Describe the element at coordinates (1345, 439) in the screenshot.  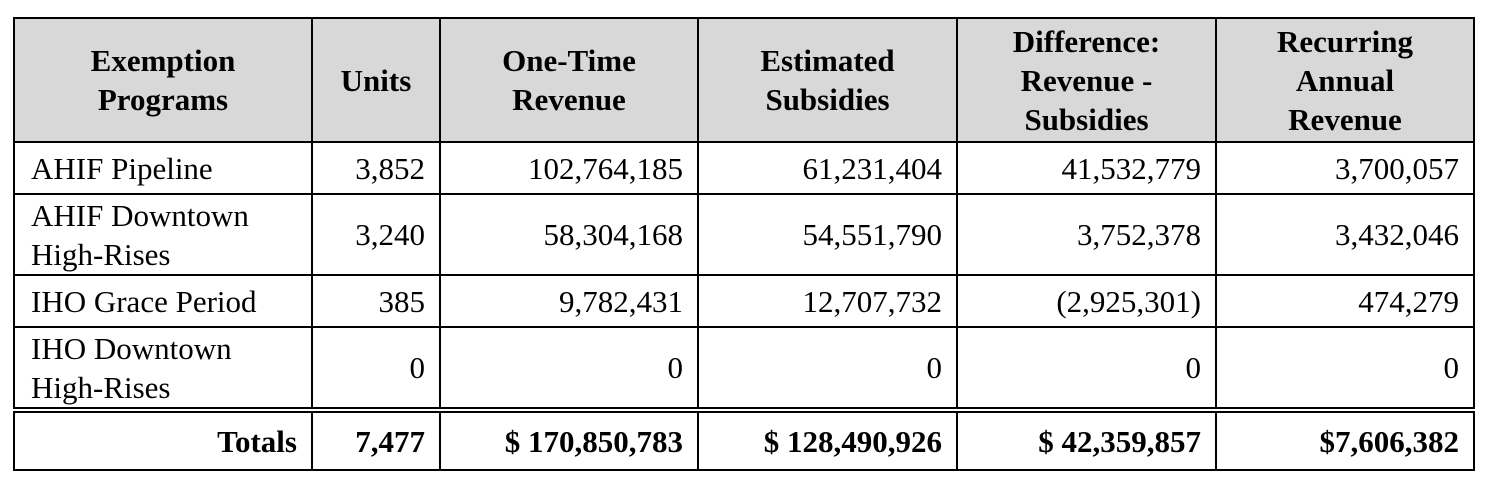
I see `totals-recurring-revenue: $7,606,382` at that location.